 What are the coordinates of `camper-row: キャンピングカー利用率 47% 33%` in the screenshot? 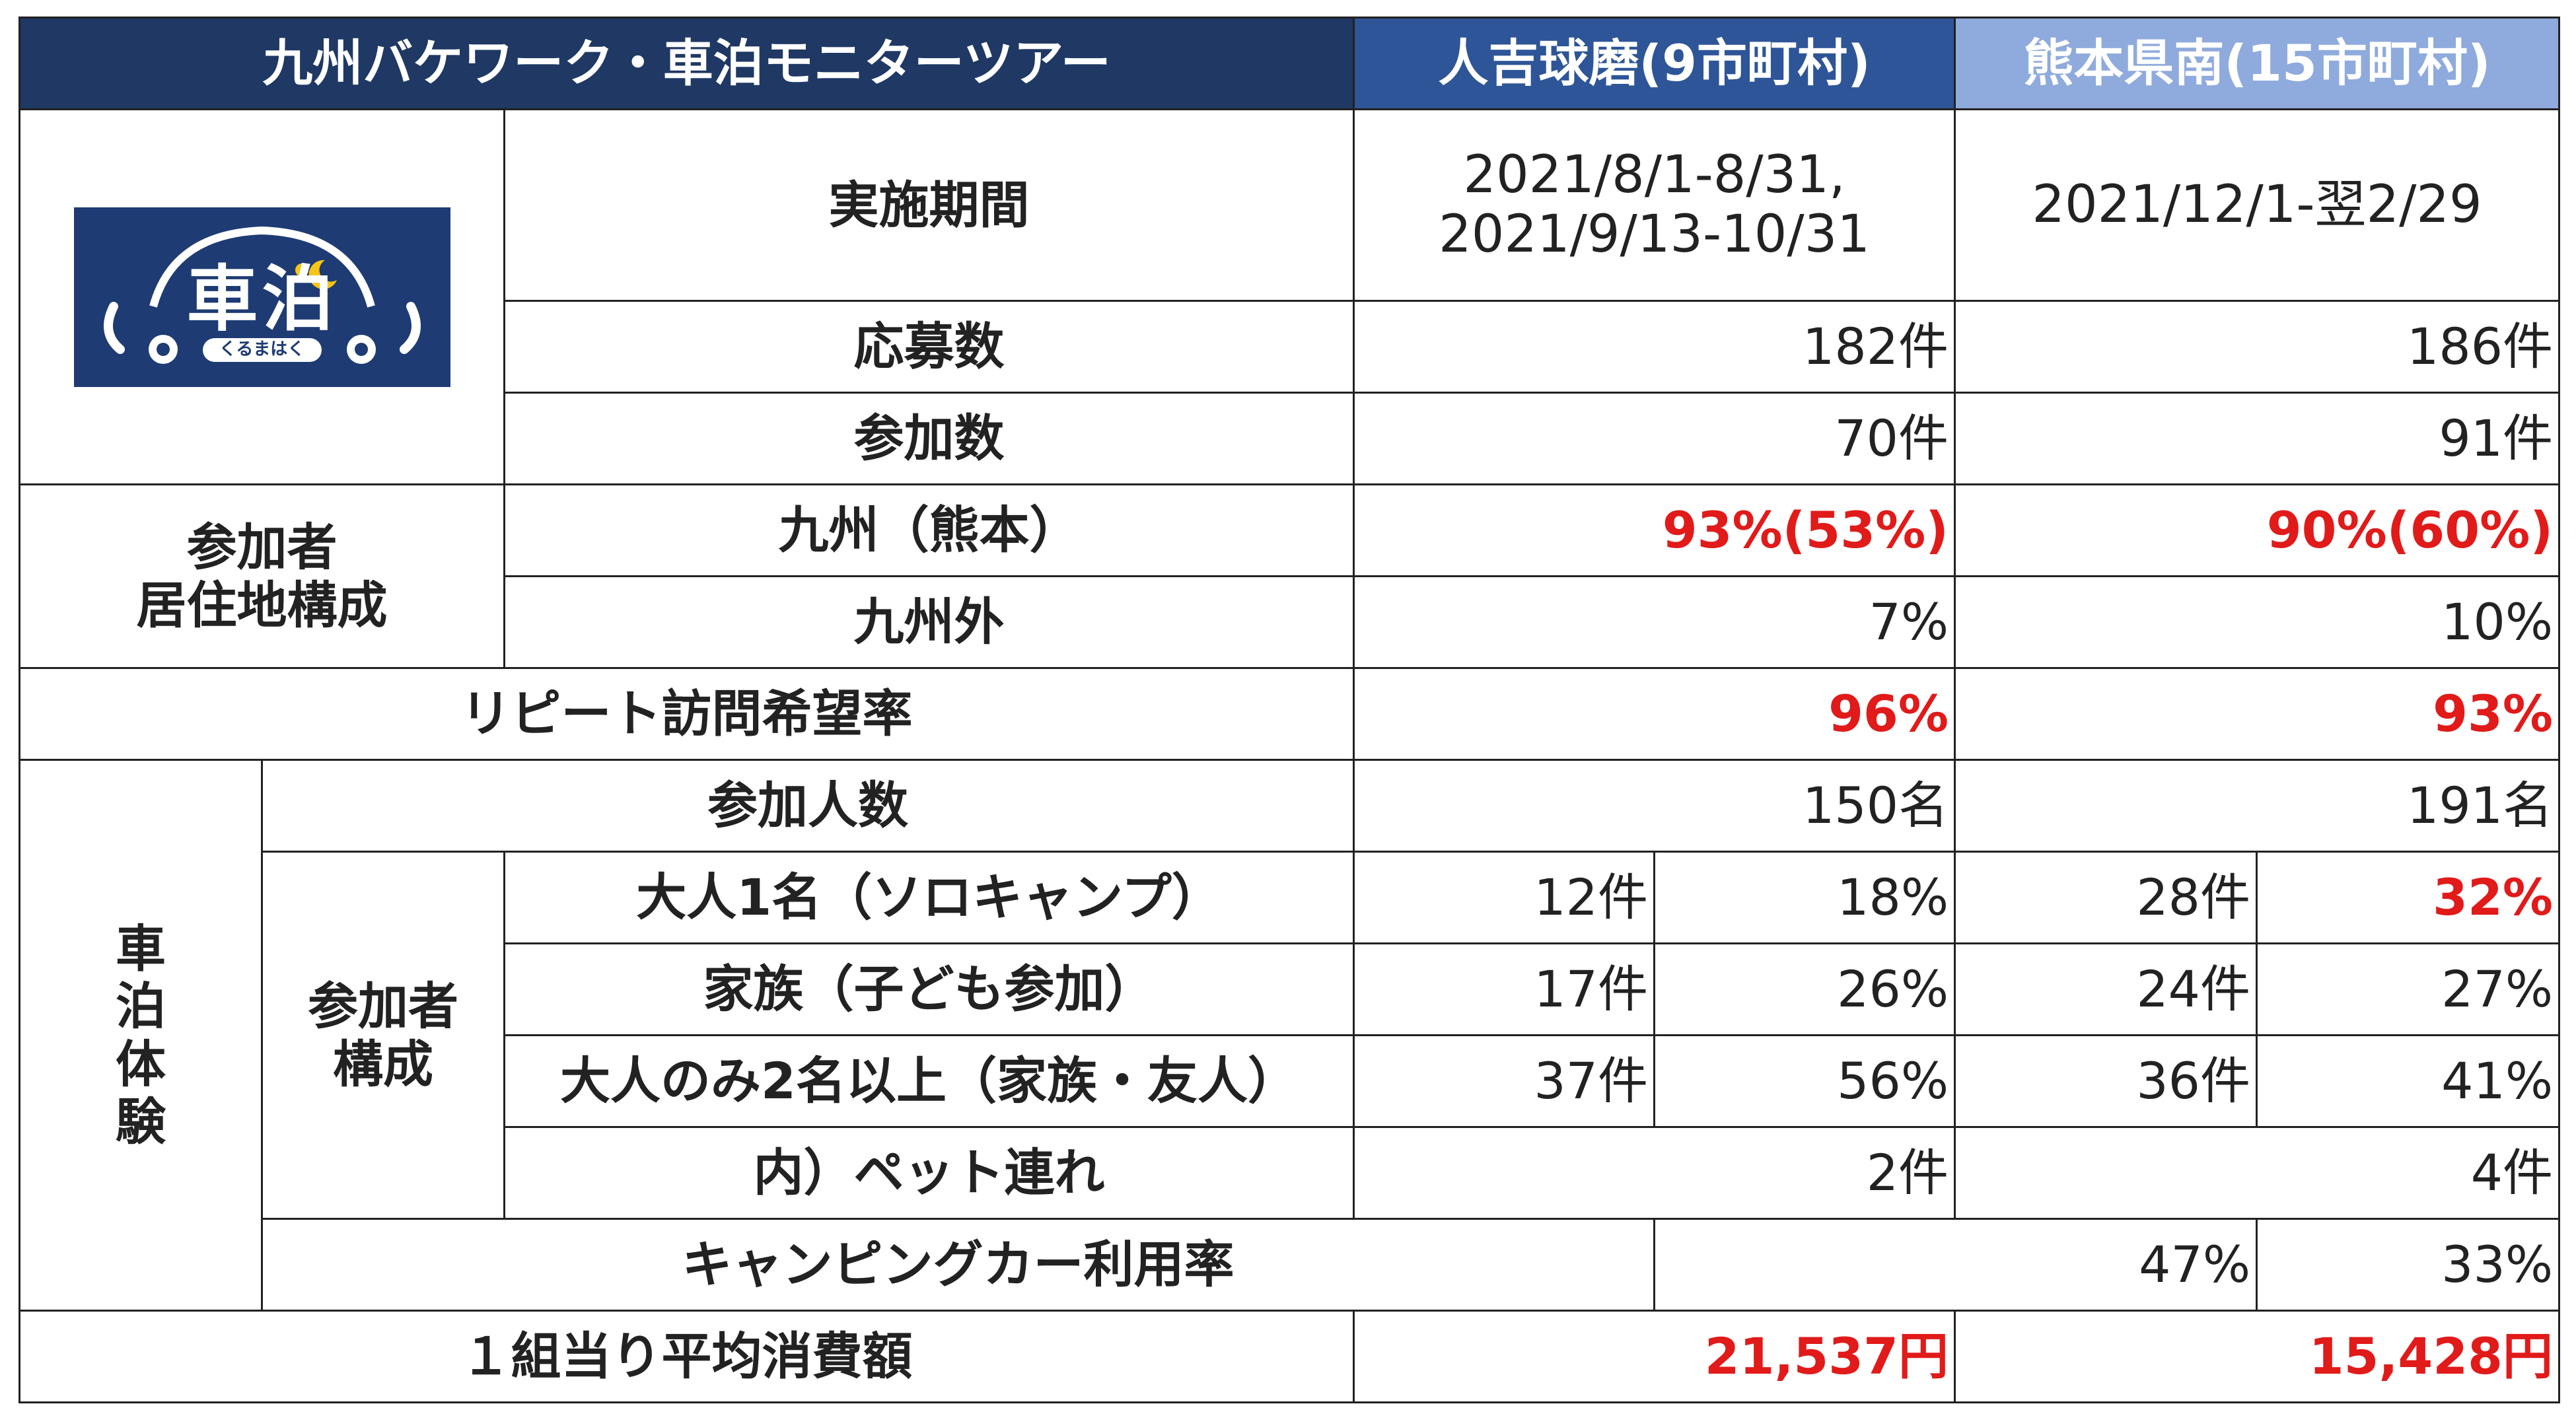 It's located at (1291, 1265).